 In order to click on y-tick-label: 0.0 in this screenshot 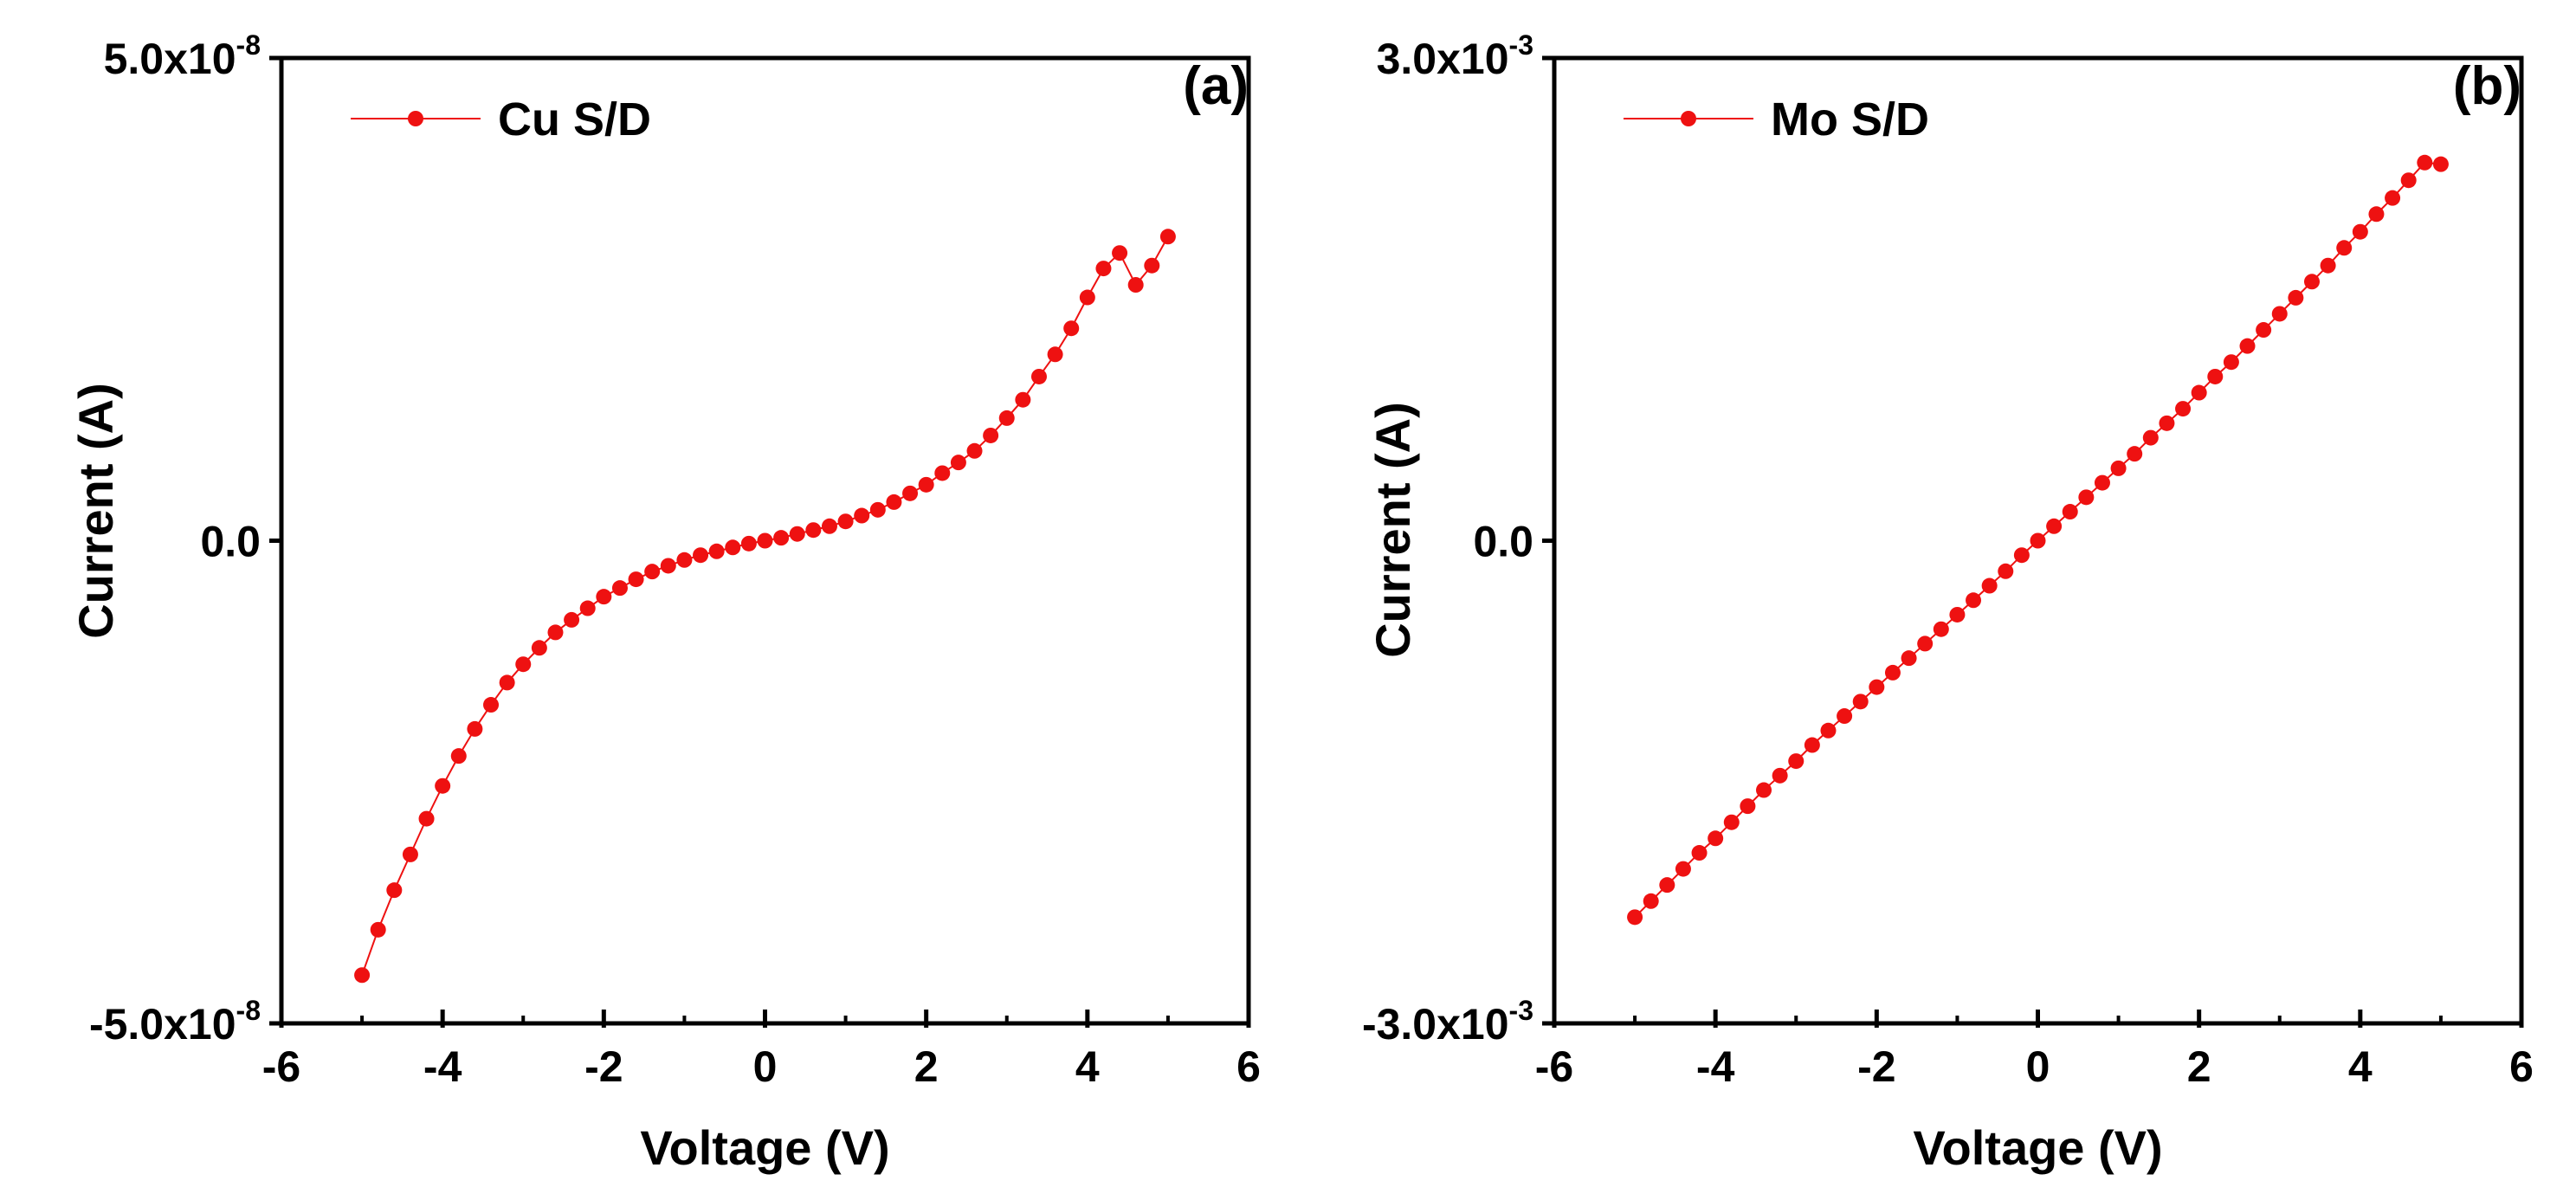, I will do `click(1503, 542)`.